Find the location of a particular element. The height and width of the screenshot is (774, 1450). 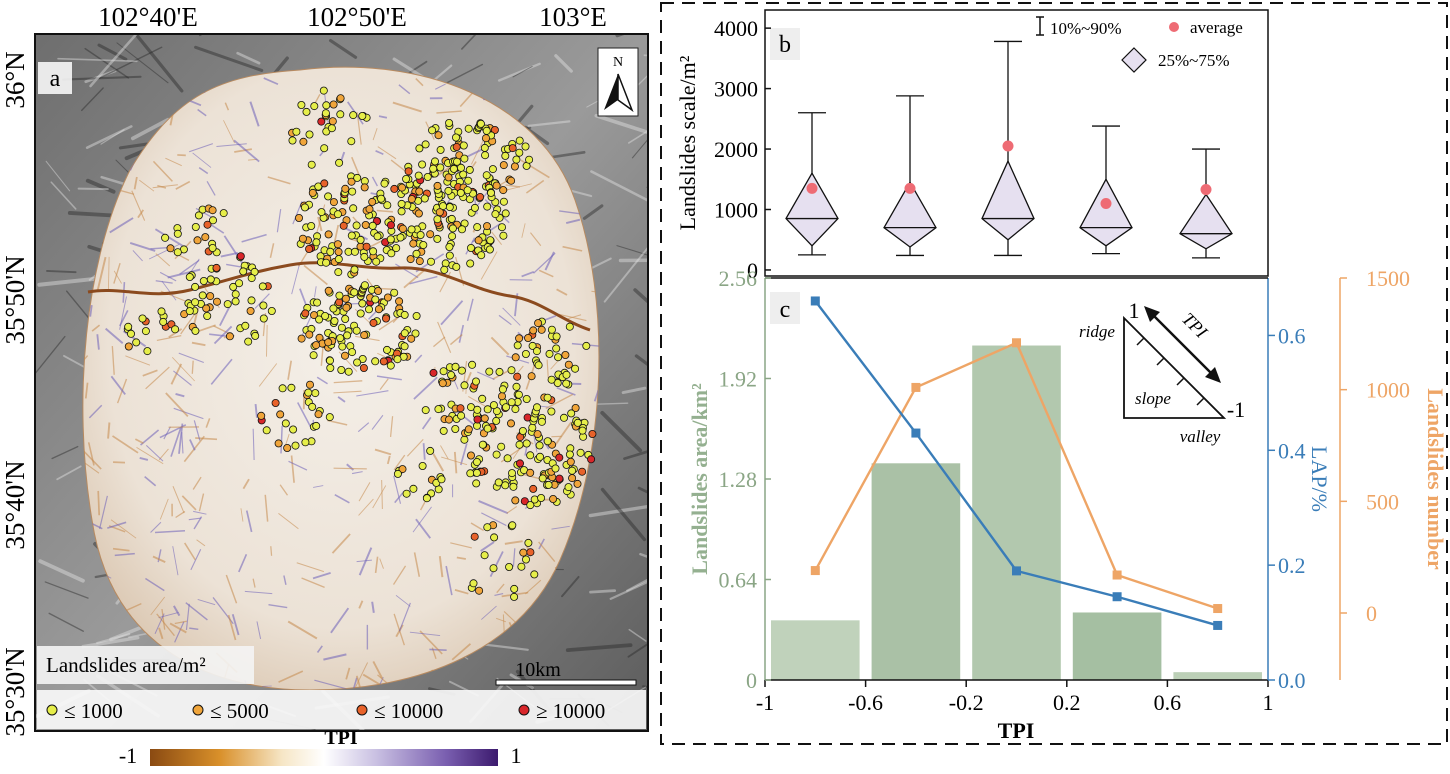

legend-label: ≥ 10000 is located at coordinates (570, 711).